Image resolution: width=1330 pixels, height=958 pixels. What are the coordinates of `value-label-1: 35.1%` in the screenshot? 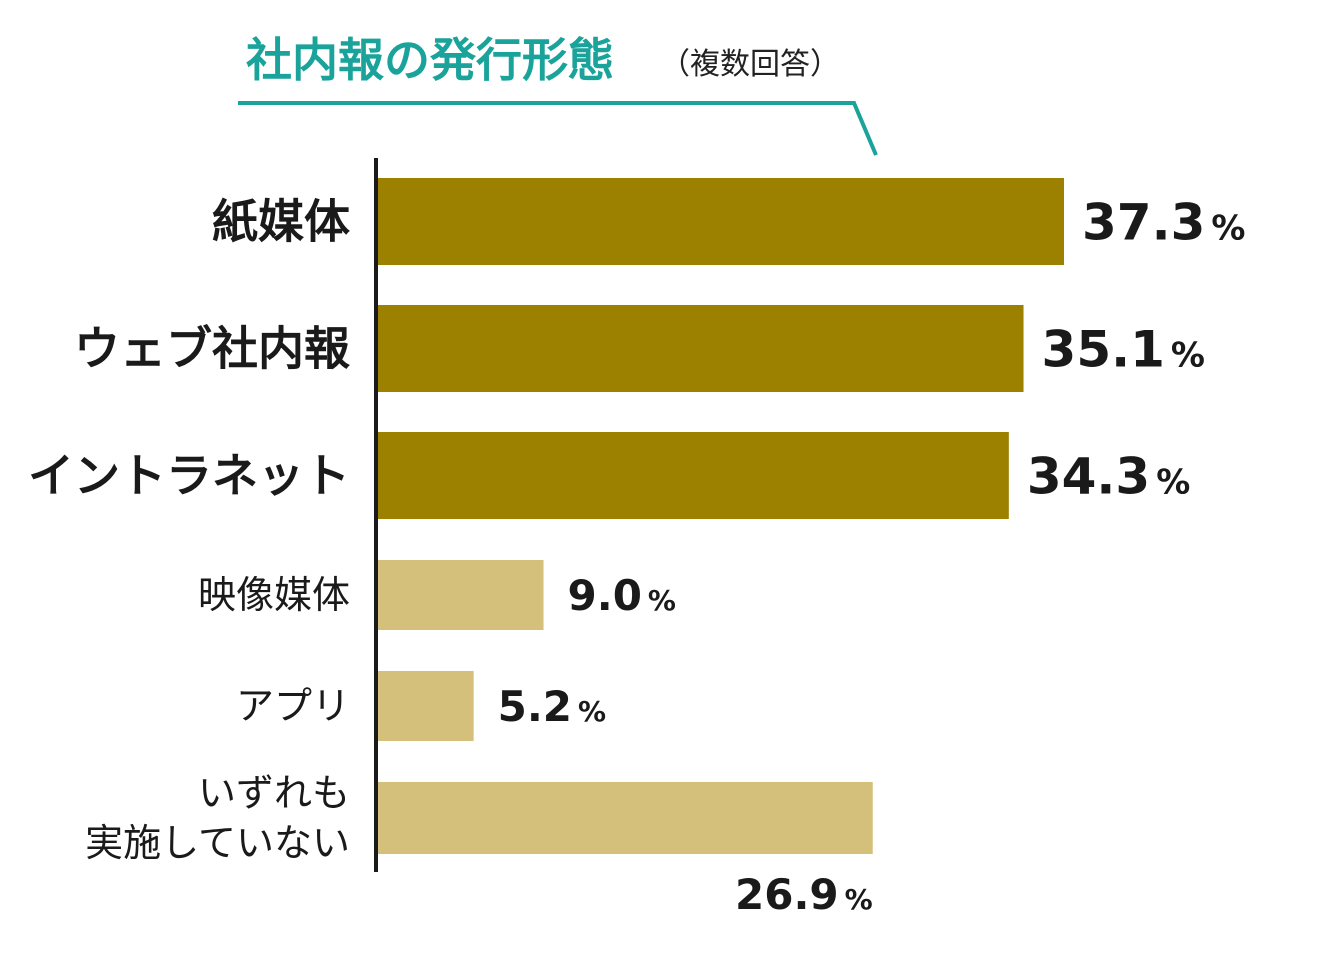 It's located at (1123, 350).